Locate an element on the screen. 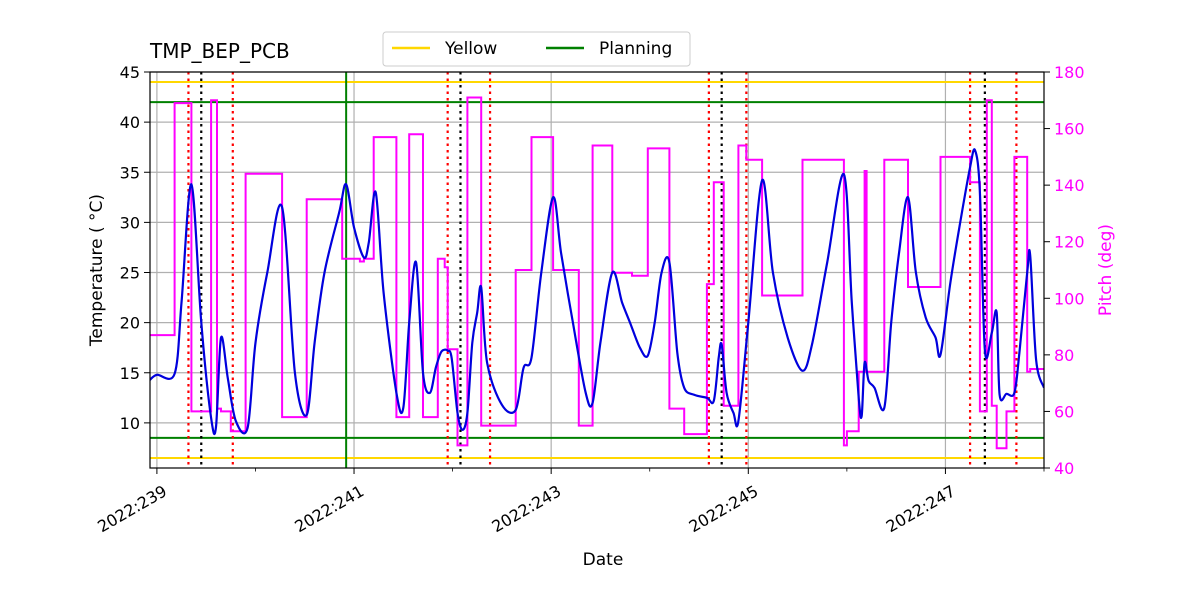 This screenshot has height=600, width=1200. legend-box is located at coordinates (536, 49).